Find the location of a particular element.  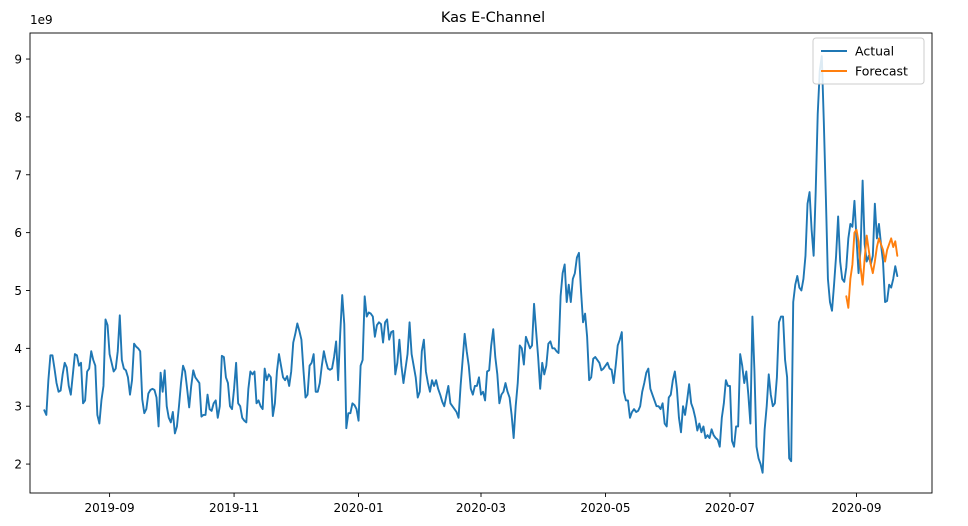

x-tick-label: 2020-01 is located at coordinates (358, 508).